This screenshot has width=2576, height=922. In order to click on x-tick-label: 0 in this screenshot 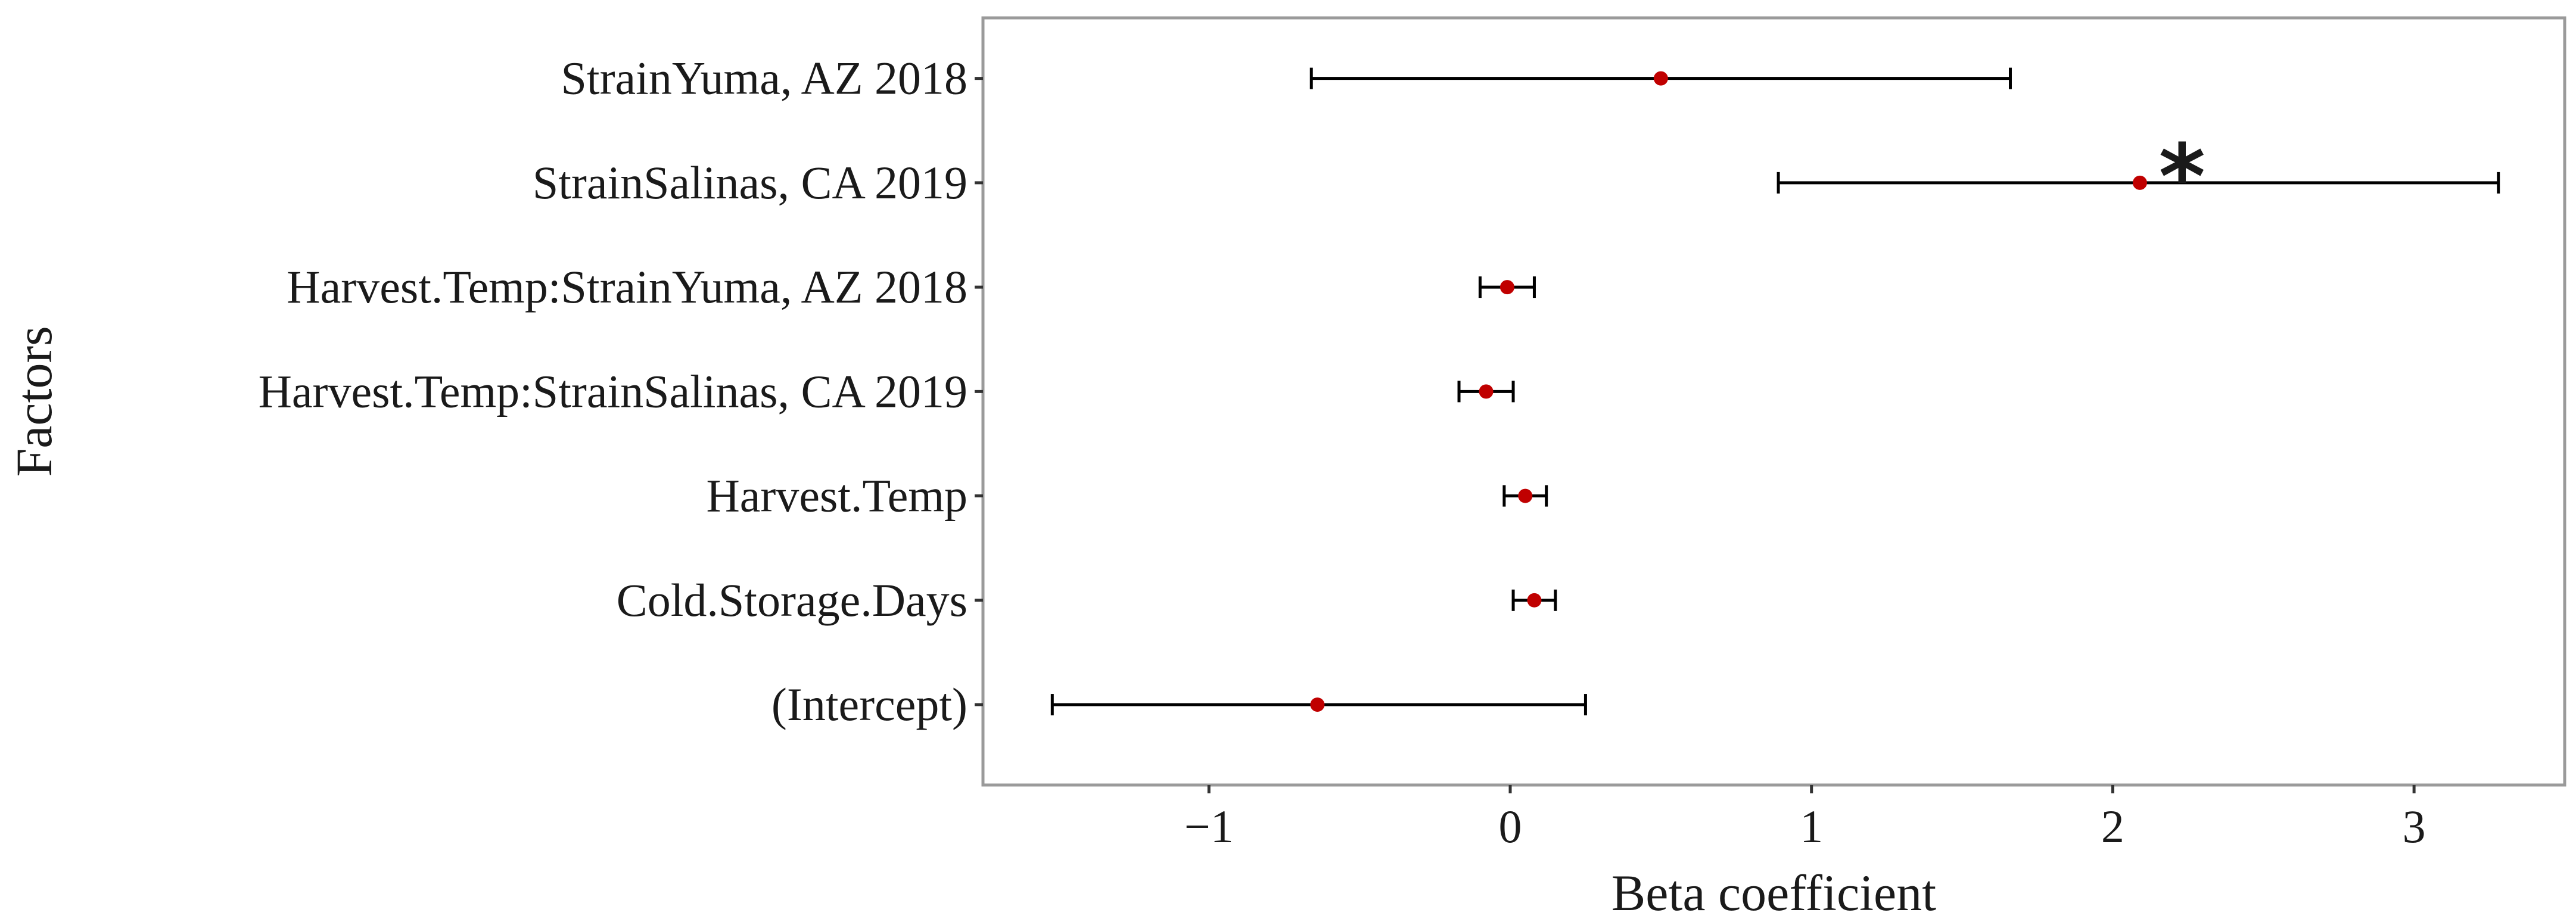, I will do `click(1510, 826)`.